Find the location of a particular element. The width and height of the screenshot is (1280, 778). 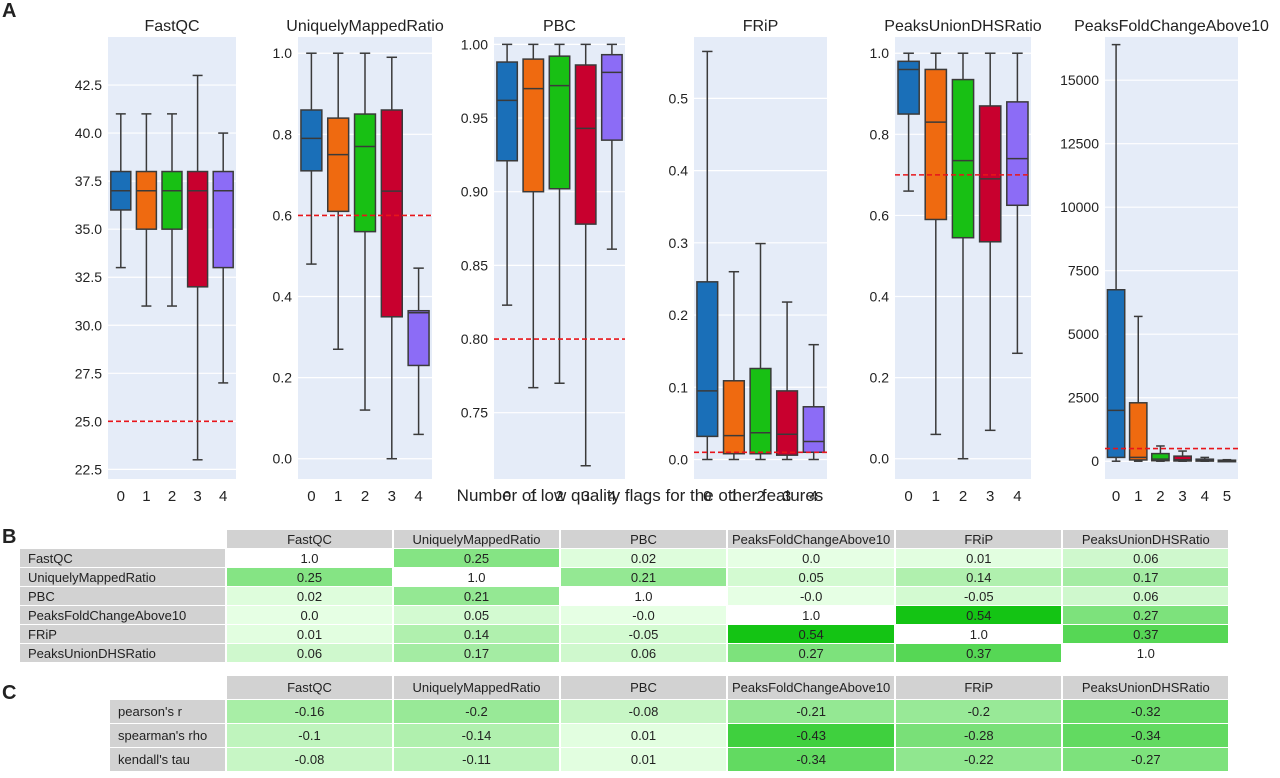

y-tick-label: 40.0 is located at coordinates (88, 133).